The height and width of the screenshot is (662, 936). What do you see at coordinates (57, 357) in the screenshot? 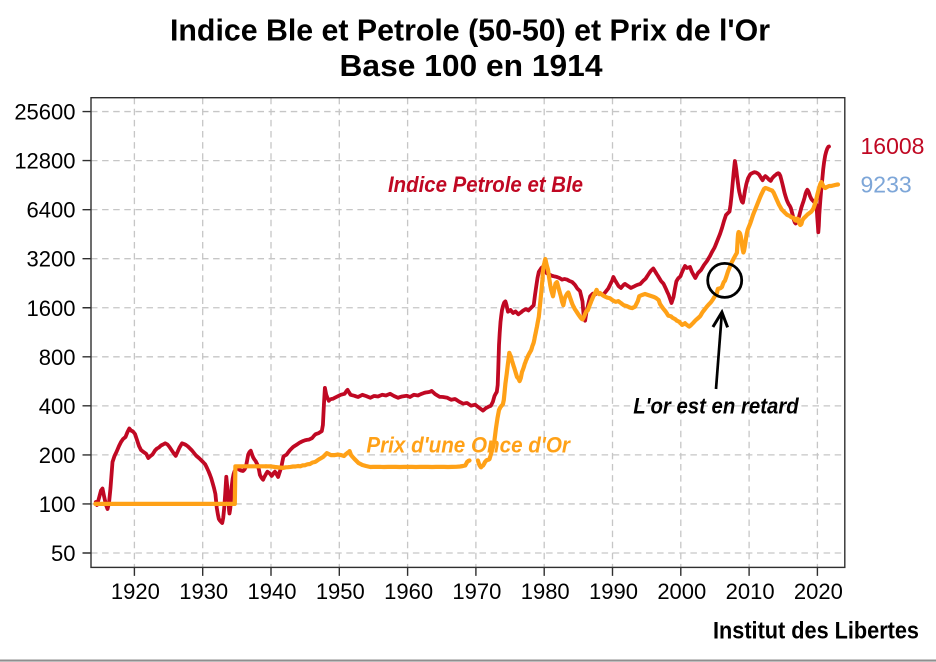
I see `svg-text: 800` at bounding box center [57, 357].